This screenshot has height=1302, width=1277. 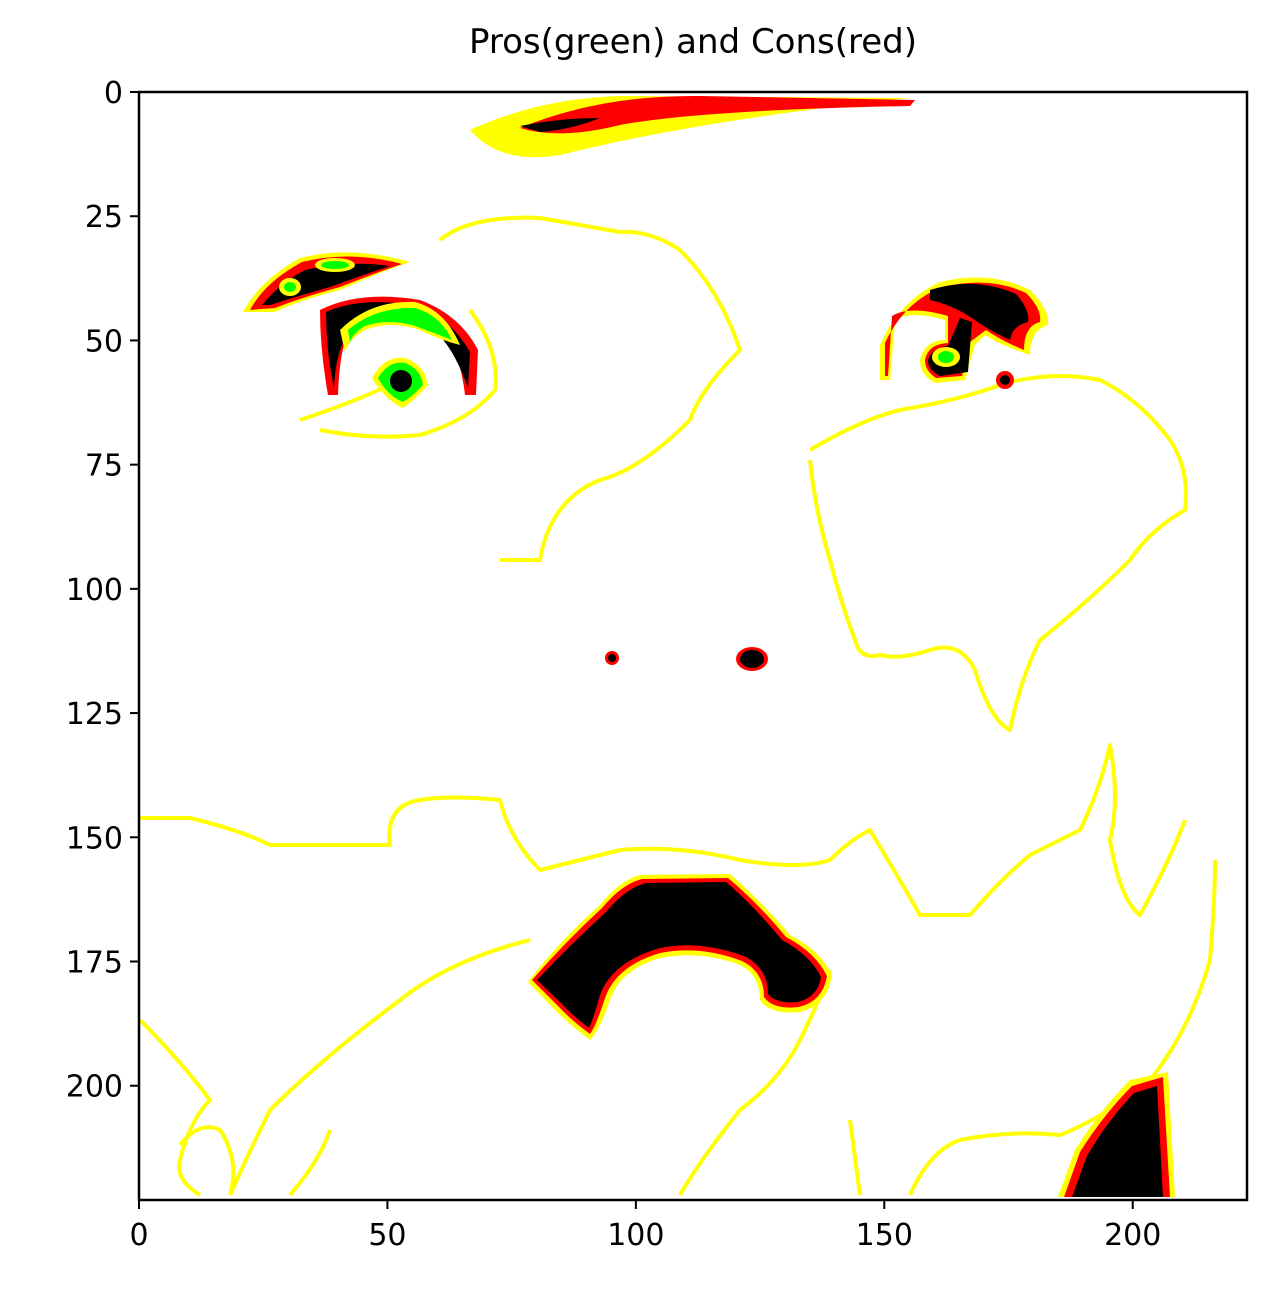 I want to click on y-tick-label: 75, so click(x=104, y=466).